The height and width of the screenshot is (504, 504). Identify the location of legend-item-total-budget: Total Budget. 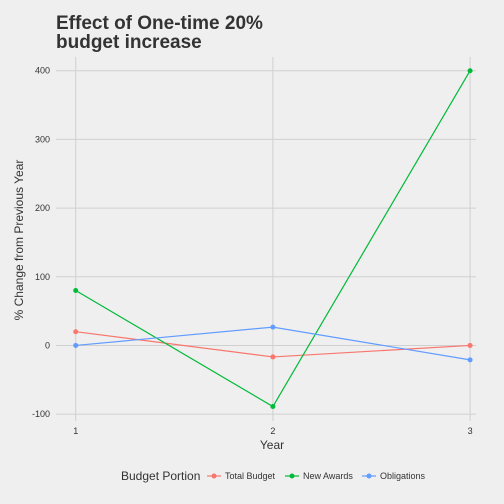
(241, 476).